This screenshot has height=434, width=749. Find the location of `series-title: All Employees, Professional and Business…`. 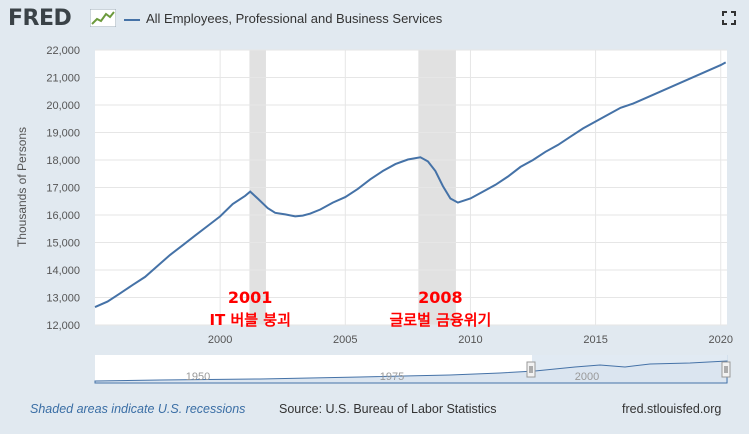

series-title: All Employees, Professional and Business… is located at coordinates (294, 18).